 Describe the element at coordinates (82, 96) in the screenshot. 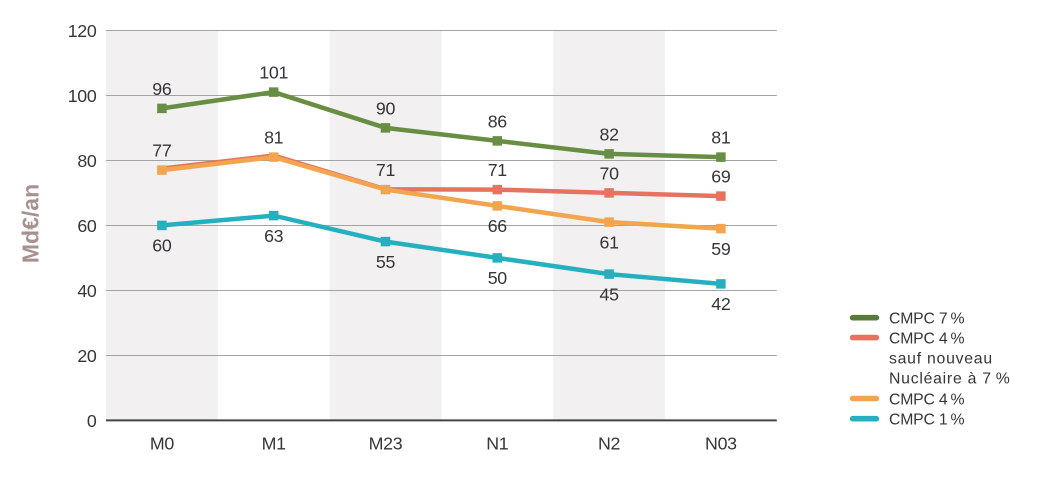

I see `svg-text: 100` at that location.